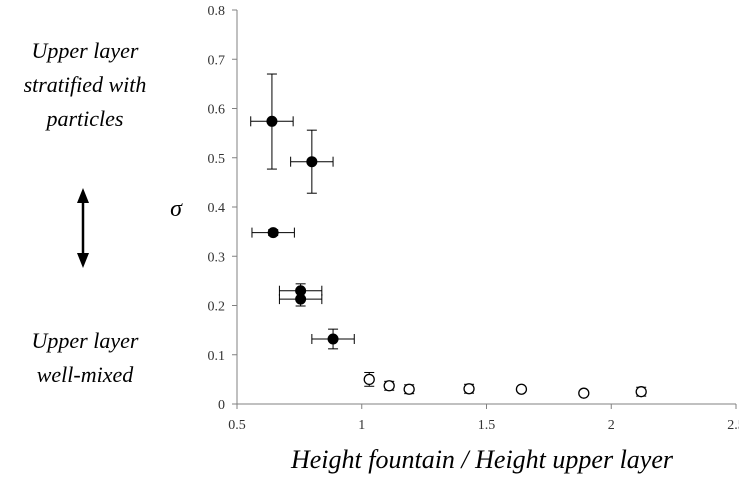  What do you see at coordinates (733, 425) in the screenshot?
I see `x-tick-label: 2.5` at bounding box center [733, 425].